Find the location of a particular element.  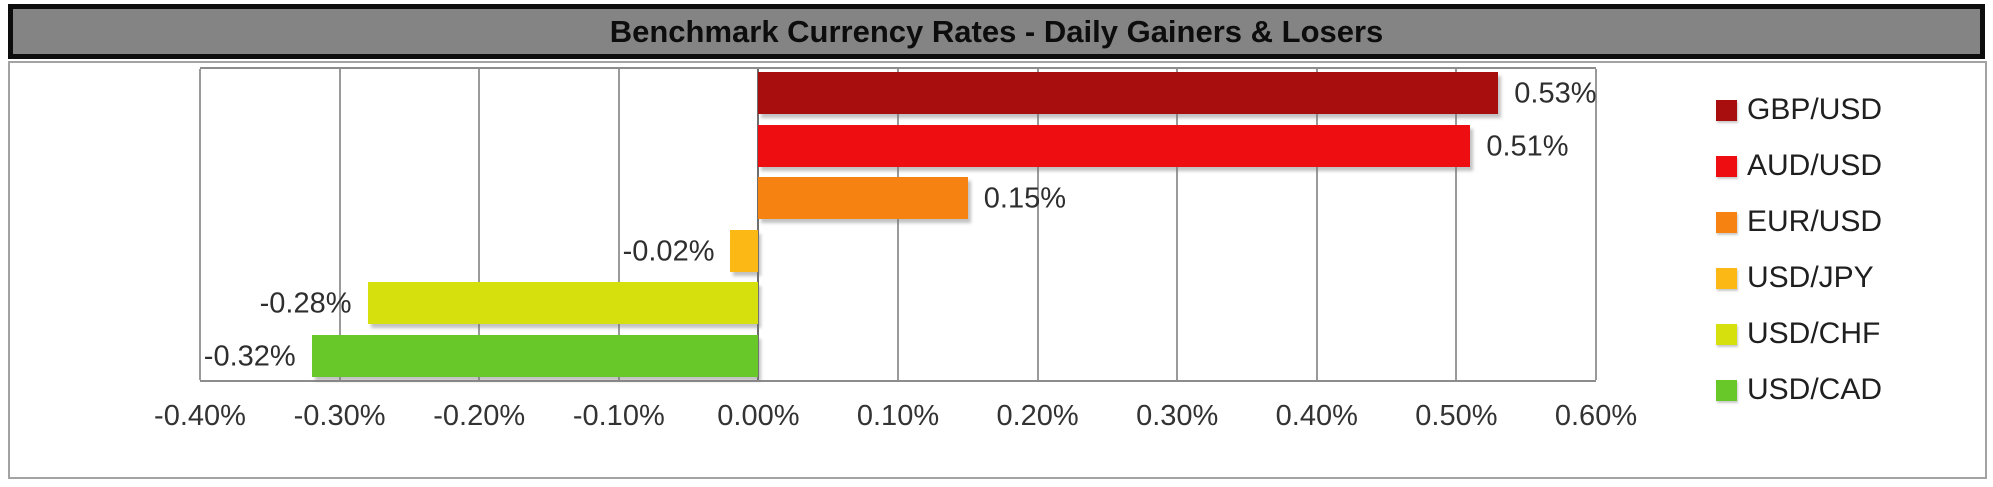

legend-item-gbp-usd: GBP/USD is located at coordinates (1799, 110).